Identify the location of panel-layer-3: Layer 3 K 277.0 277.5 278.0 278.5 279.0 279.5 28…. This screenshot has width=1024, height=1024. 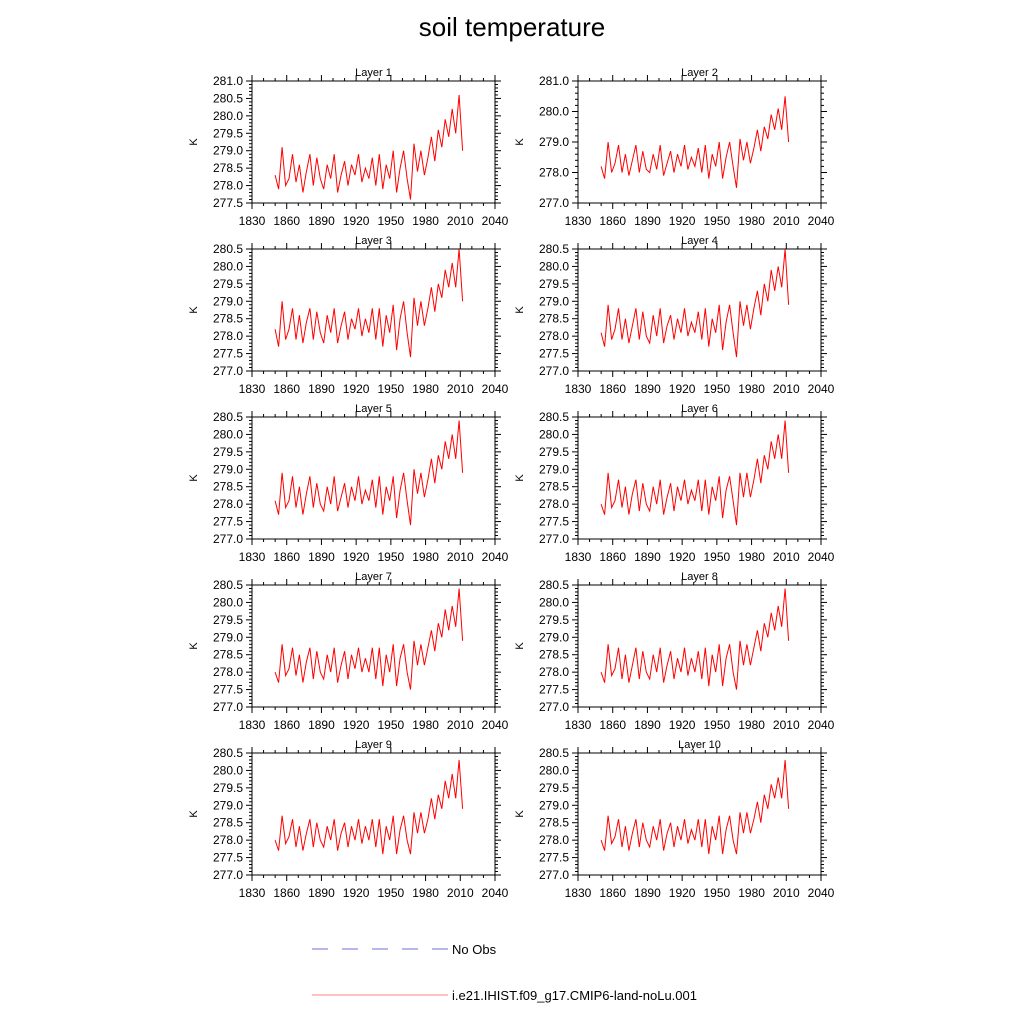
(348, 315).